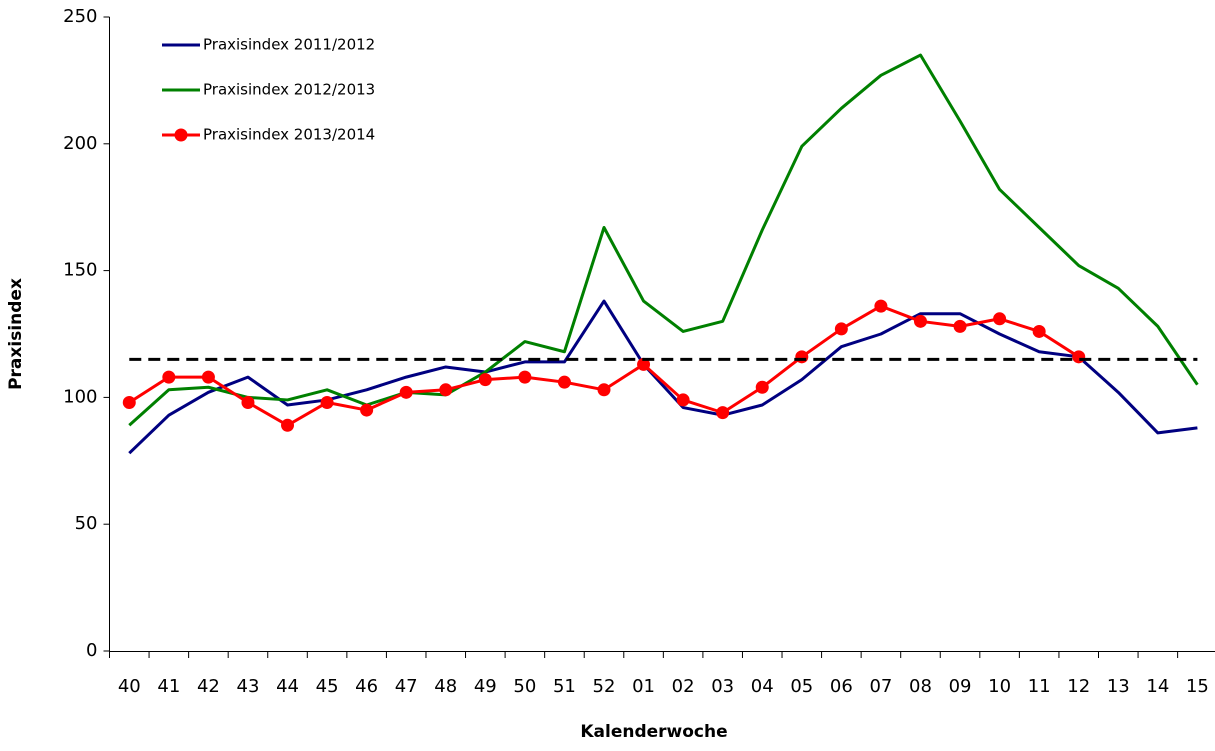 This screenshot has width=1215, height=751. I want to click on x-tick-label: 40, so click(129, 686).